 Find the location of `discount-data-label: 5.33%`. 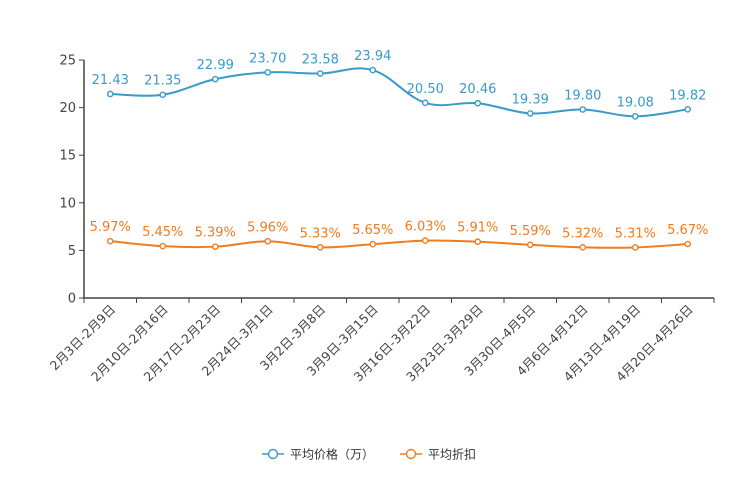

discount-data-label: 5.33% is located at coordinates (320, 233).